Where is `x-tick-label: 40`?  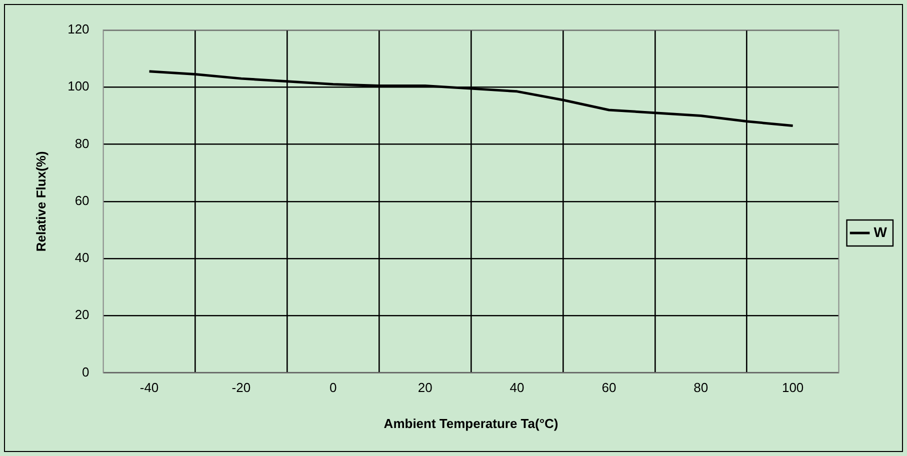 x-tick-label: 40 is located at coordinates (517, 388).